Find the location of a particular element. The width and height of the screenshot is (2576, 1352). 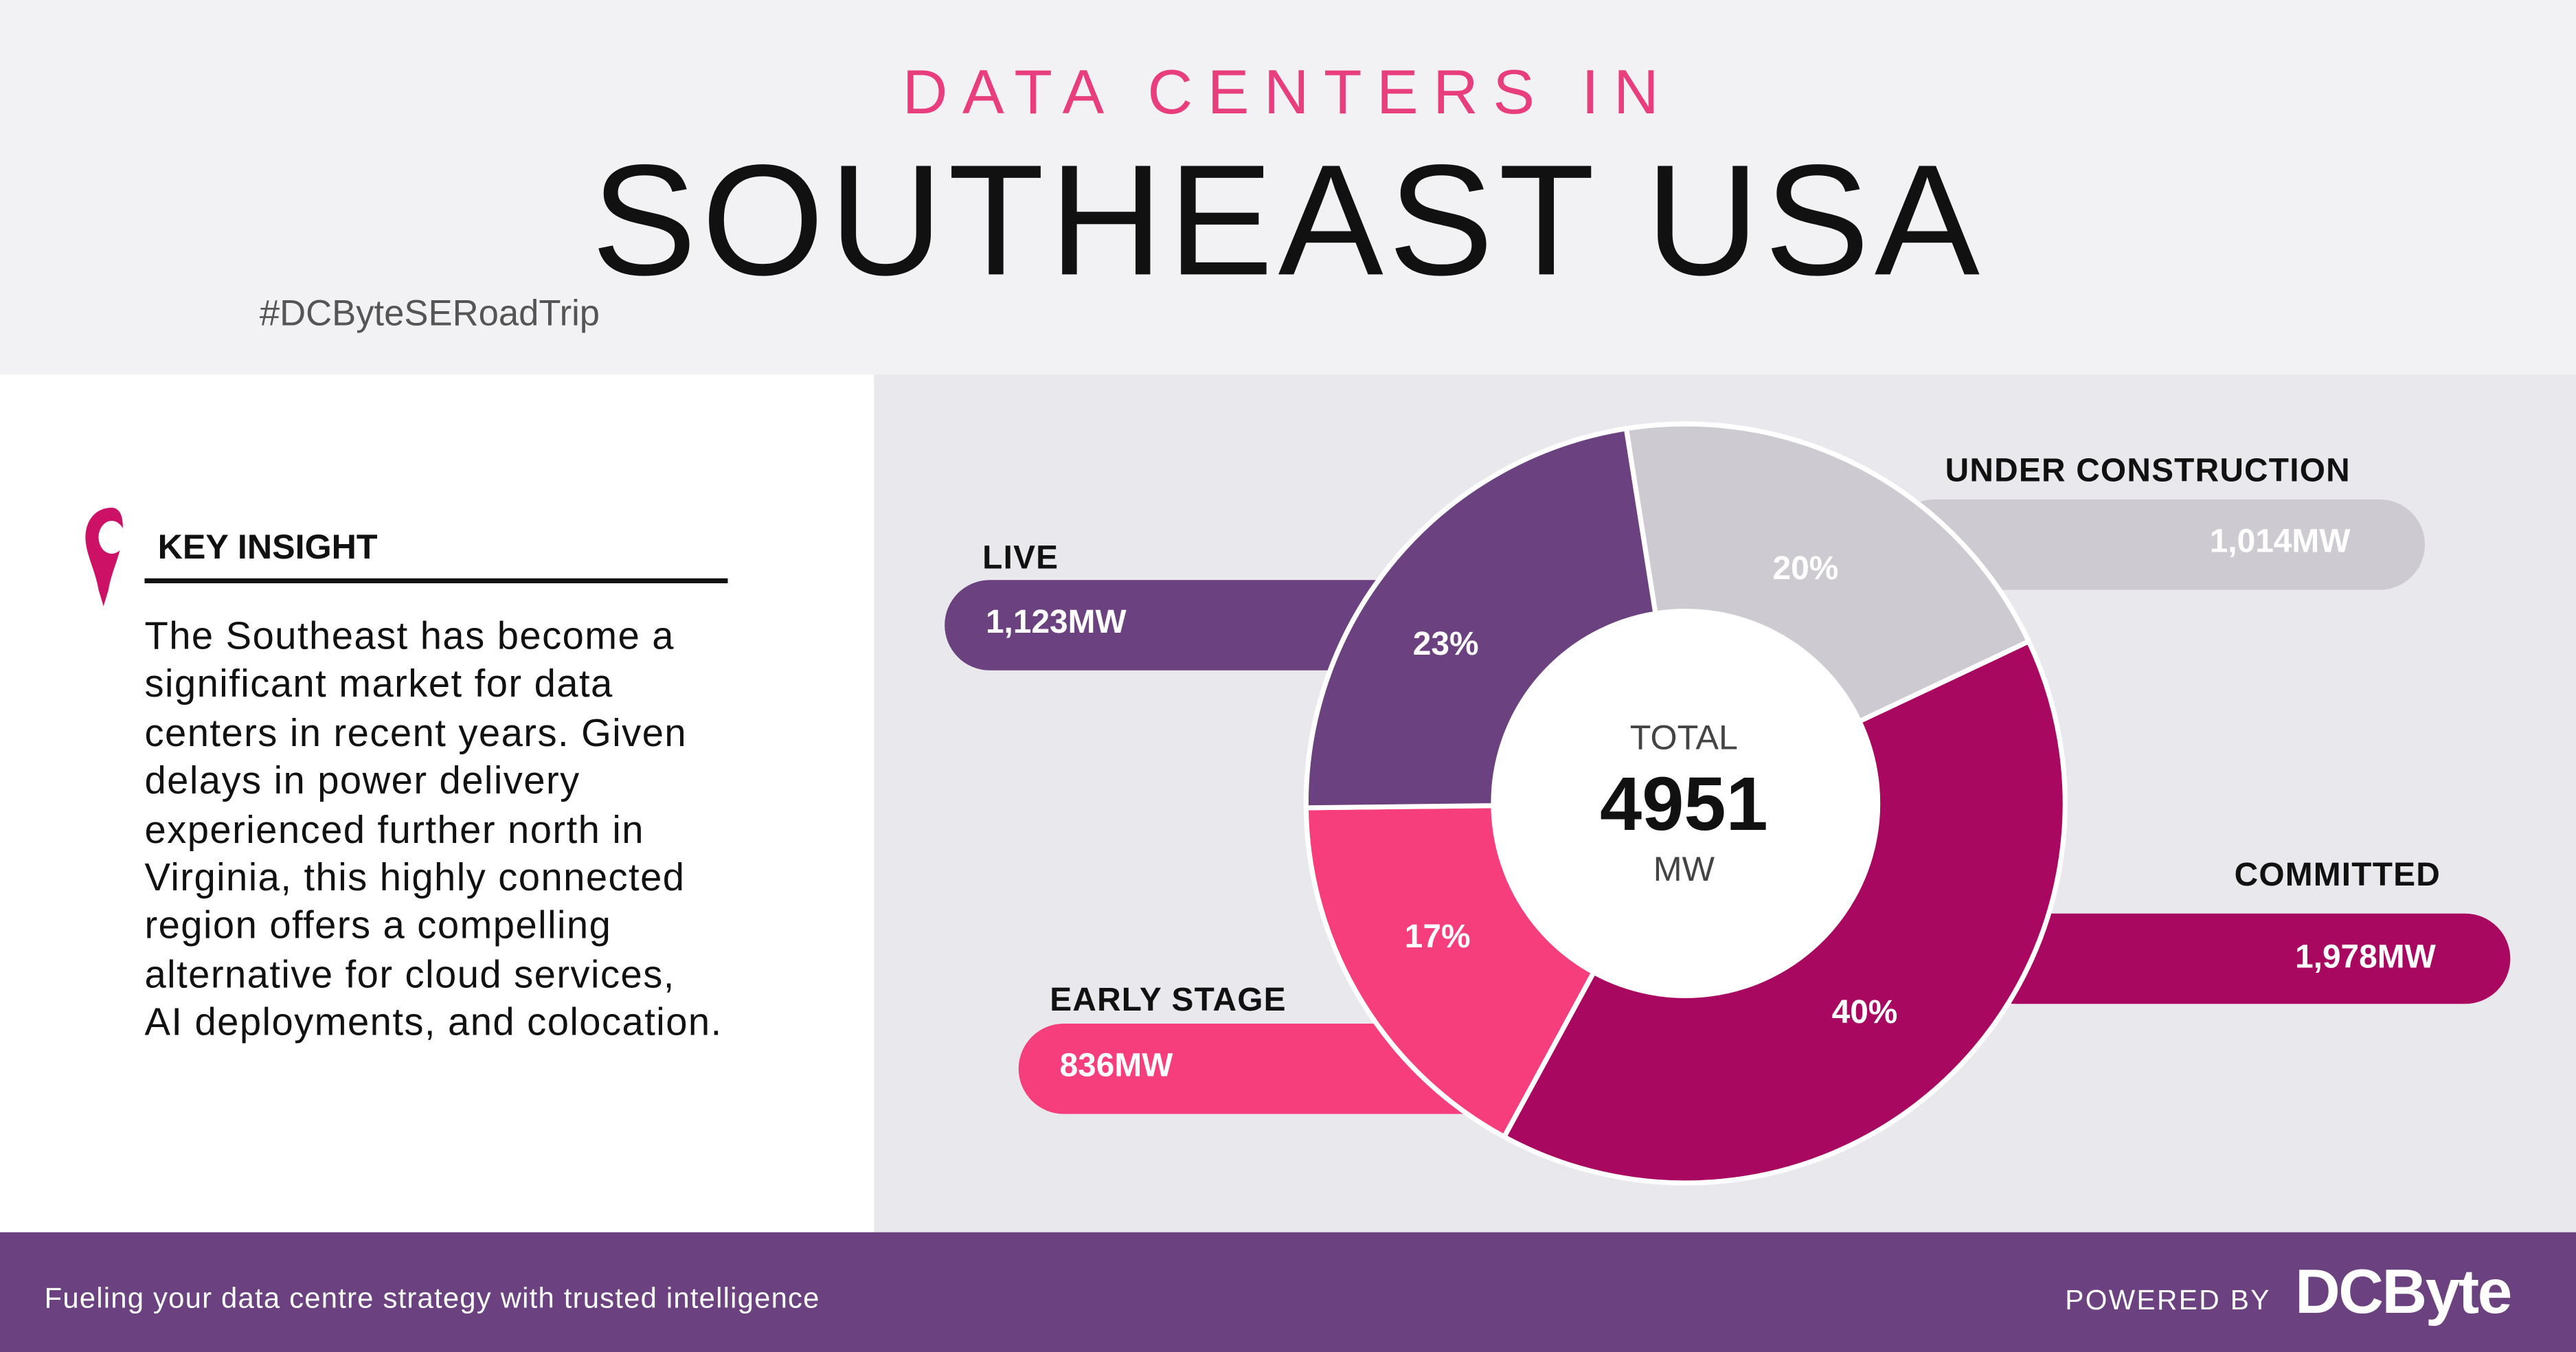

hashtag: #DCByteSERoadTrip is located at coordinates (429, 313).